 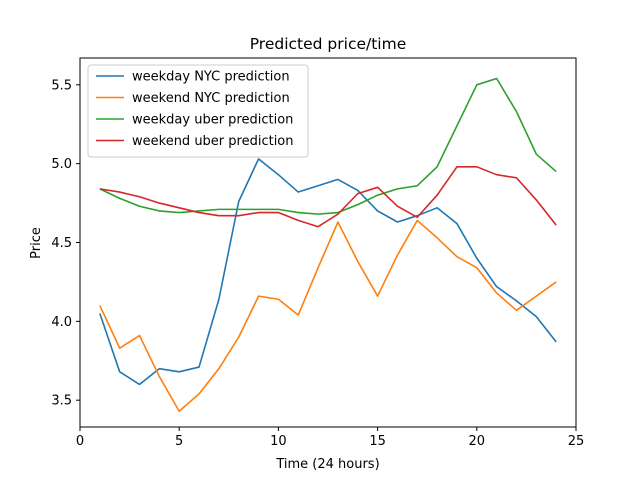 I want to click on y-tick-label: 4.0, so click(x=61, y=322).